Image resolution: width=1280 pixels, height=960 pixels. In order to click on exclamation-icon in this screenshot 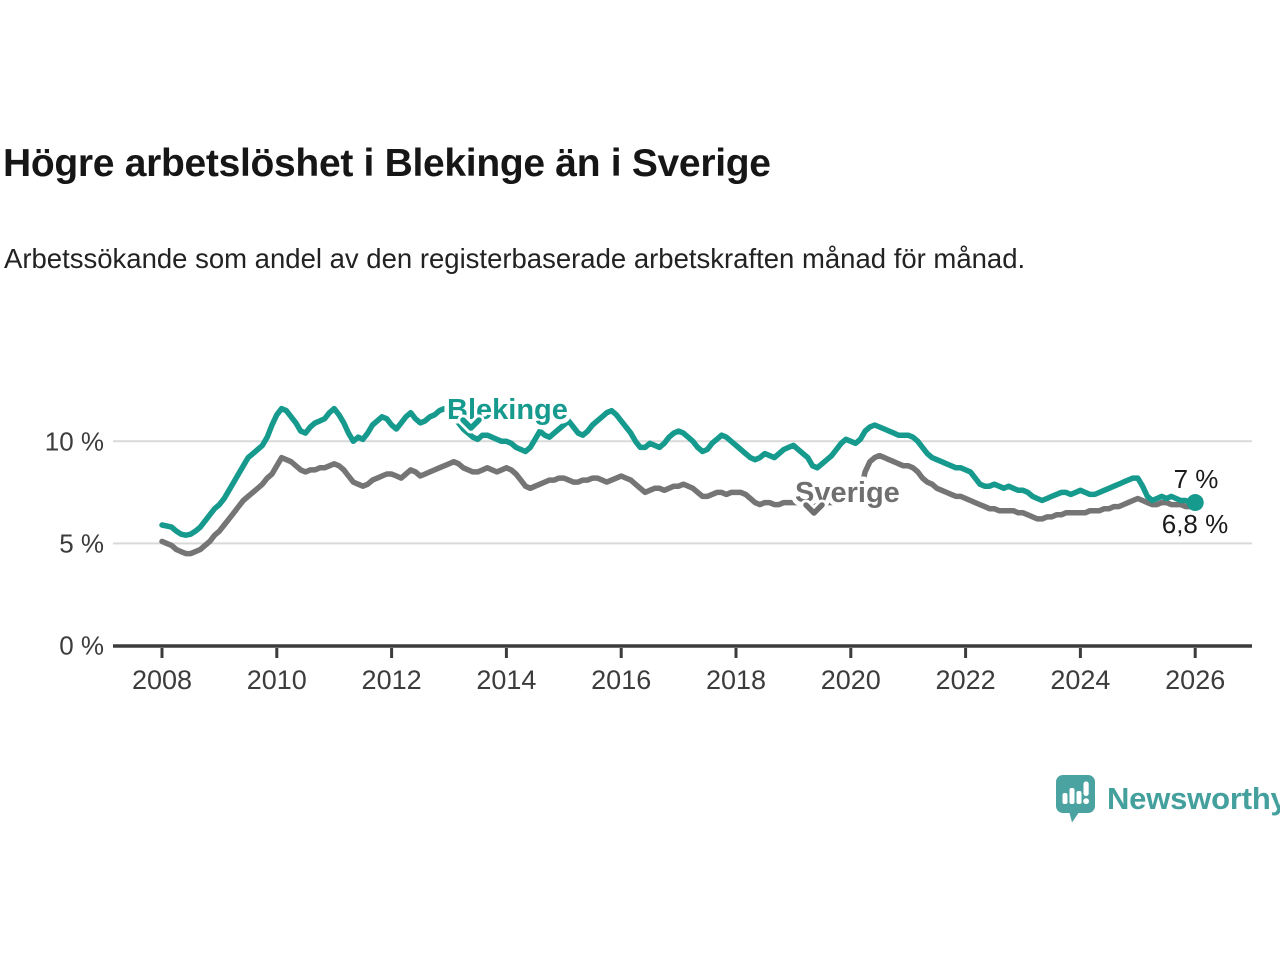, I will do `click(1086, 788)`.